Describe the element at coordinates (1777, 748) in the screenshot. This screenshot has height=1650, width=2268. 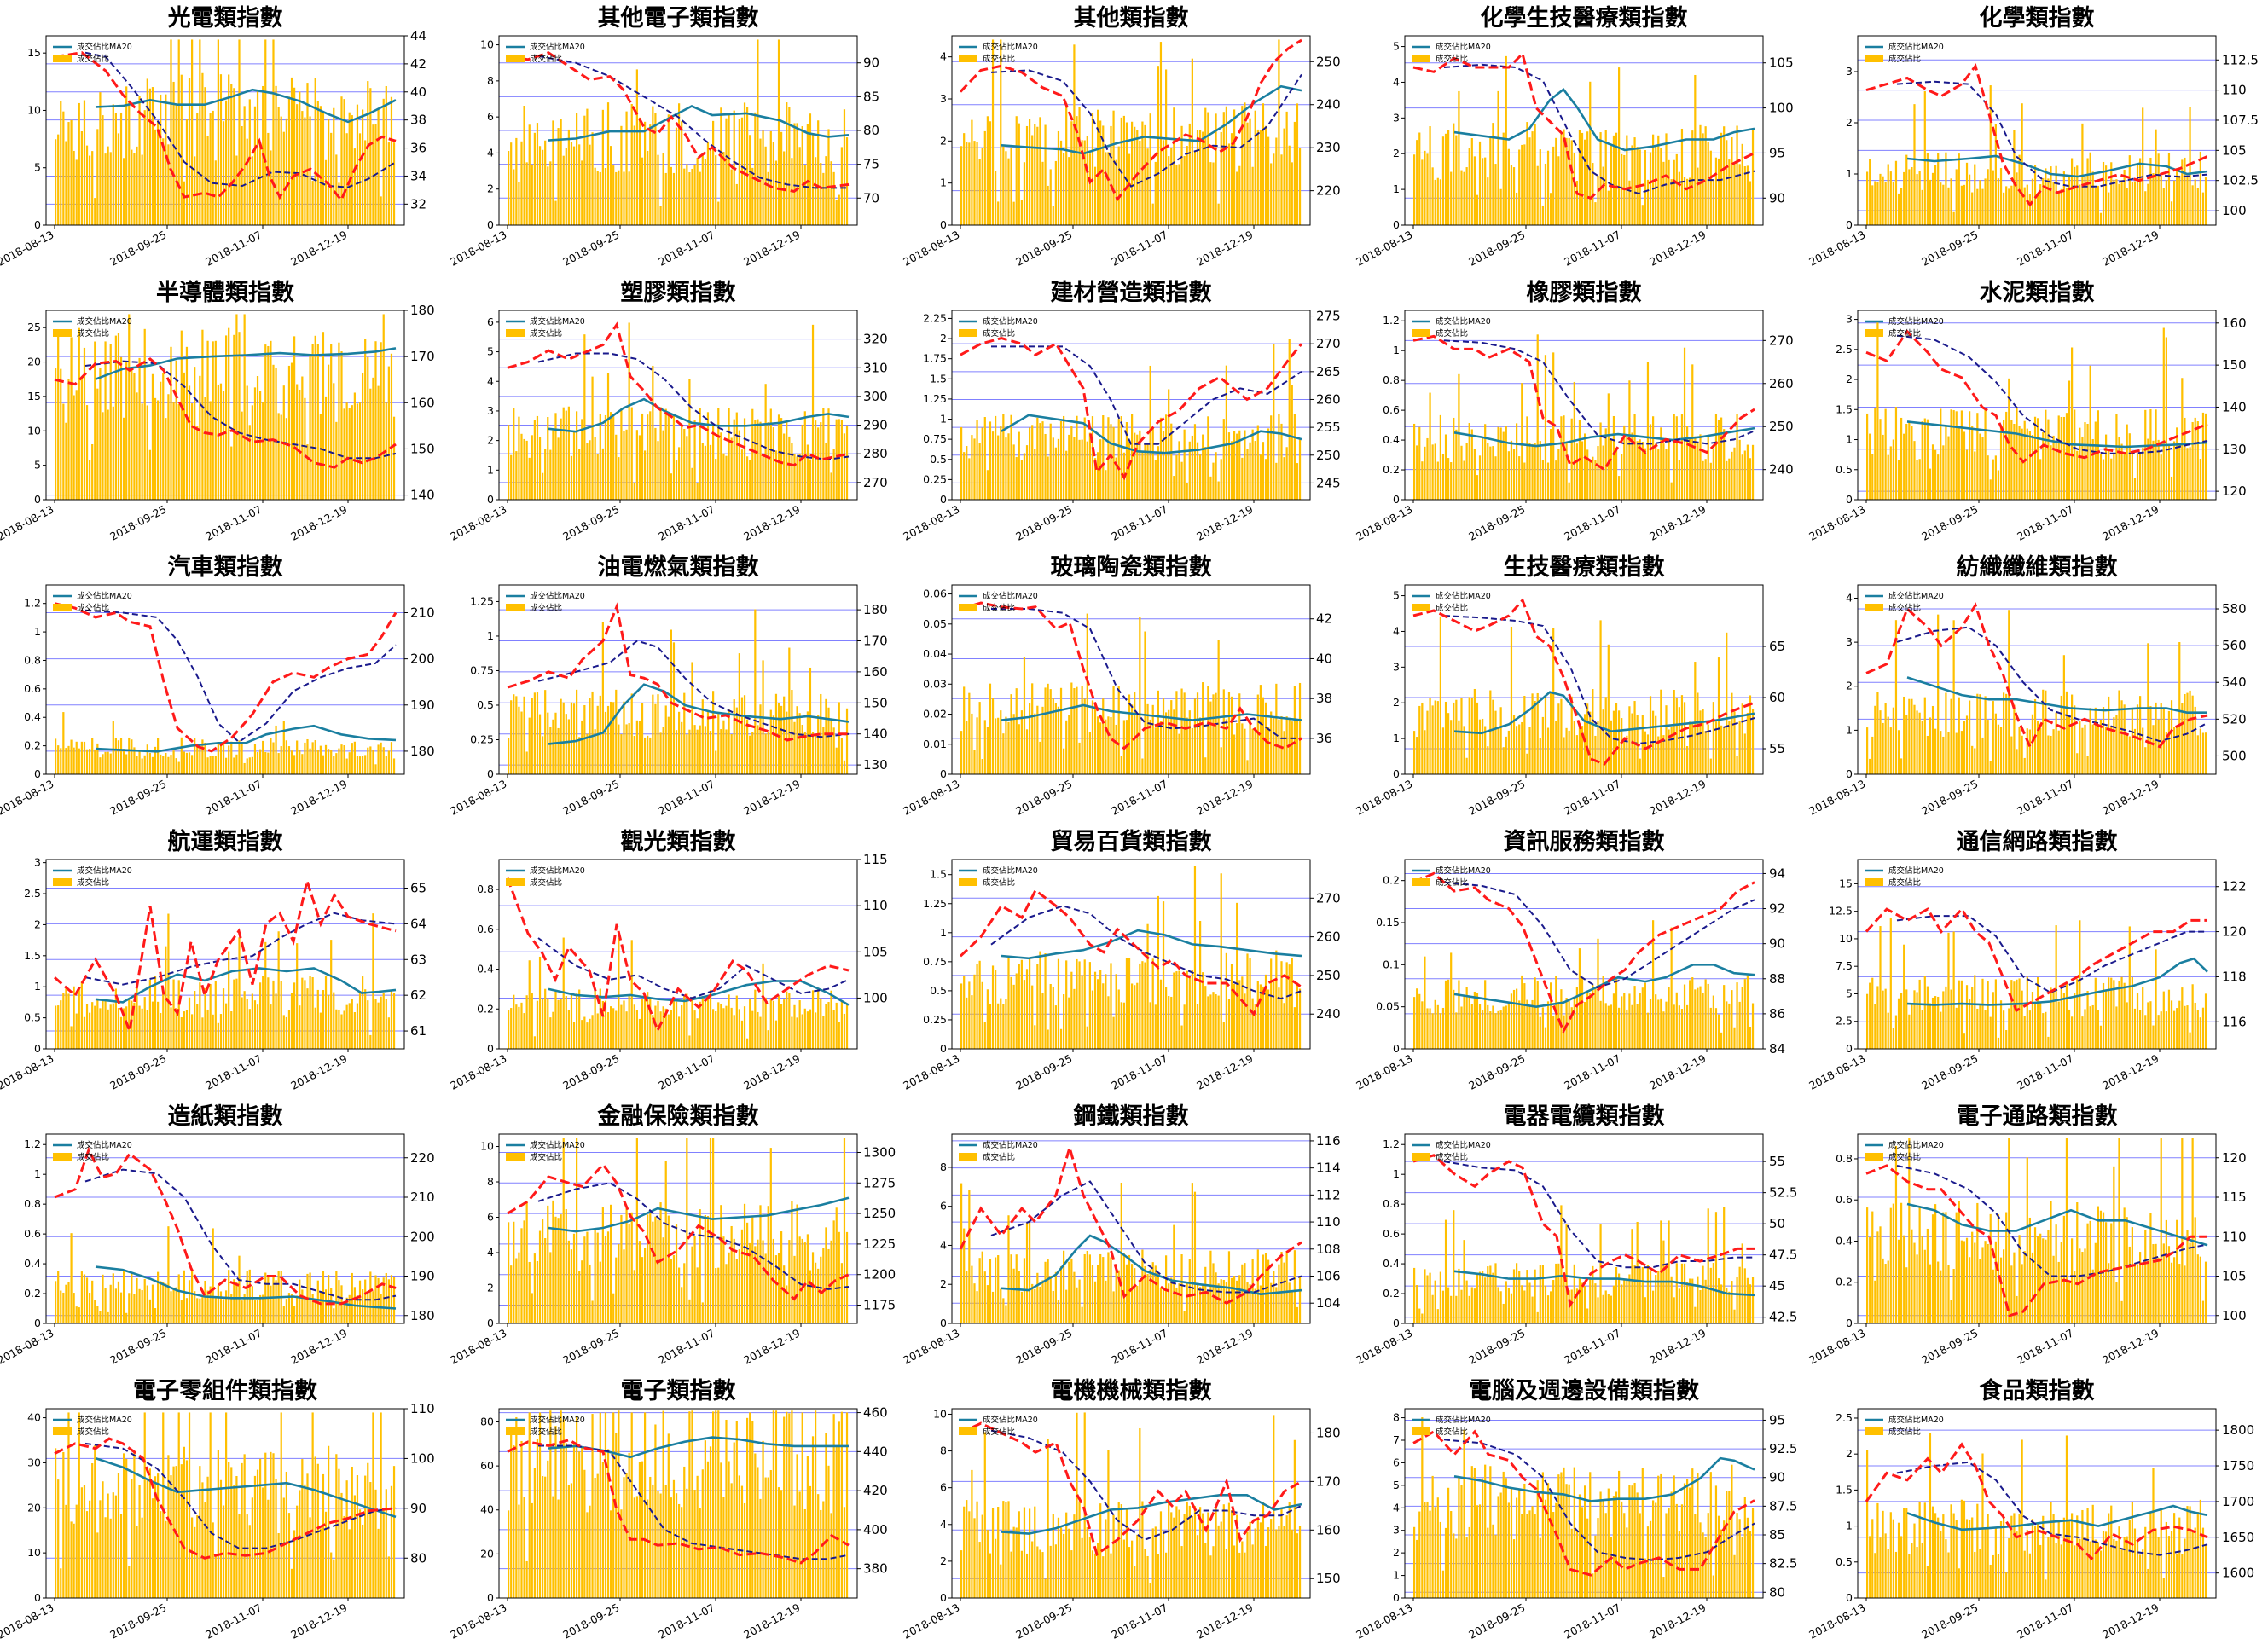
I see `right-tick-label: 55` at that location.